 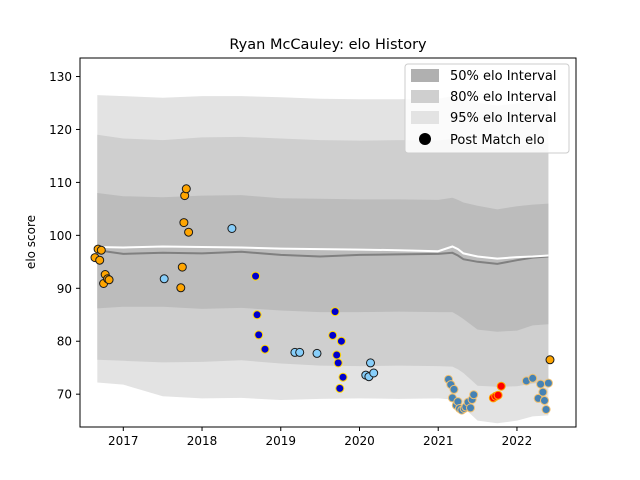 What do you see at coordinates (60, 130) in the screenshot?
I see `y-tick-label: 120` at bounding box center [60, 130].